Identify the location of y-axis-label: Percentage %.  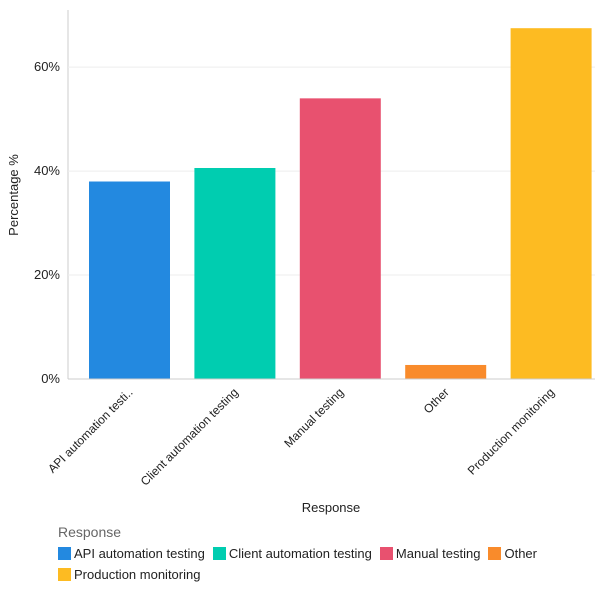
(13, 195).